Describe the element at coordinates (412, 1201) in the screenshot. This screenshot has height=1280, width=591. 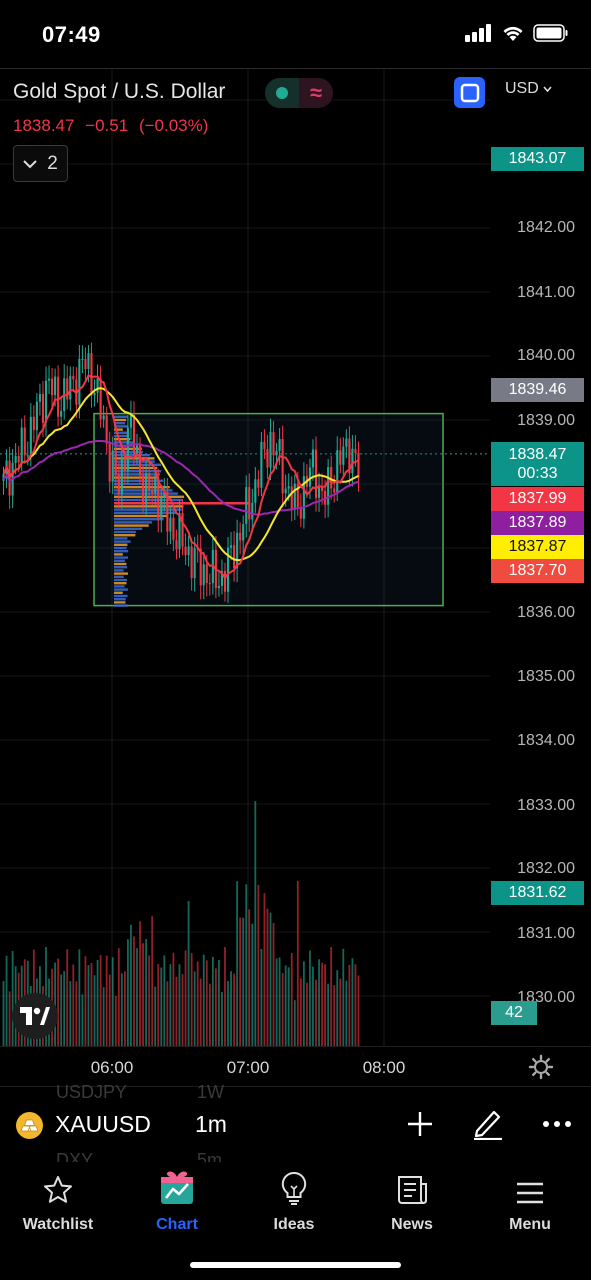
I see `nav-news: News` at that location.